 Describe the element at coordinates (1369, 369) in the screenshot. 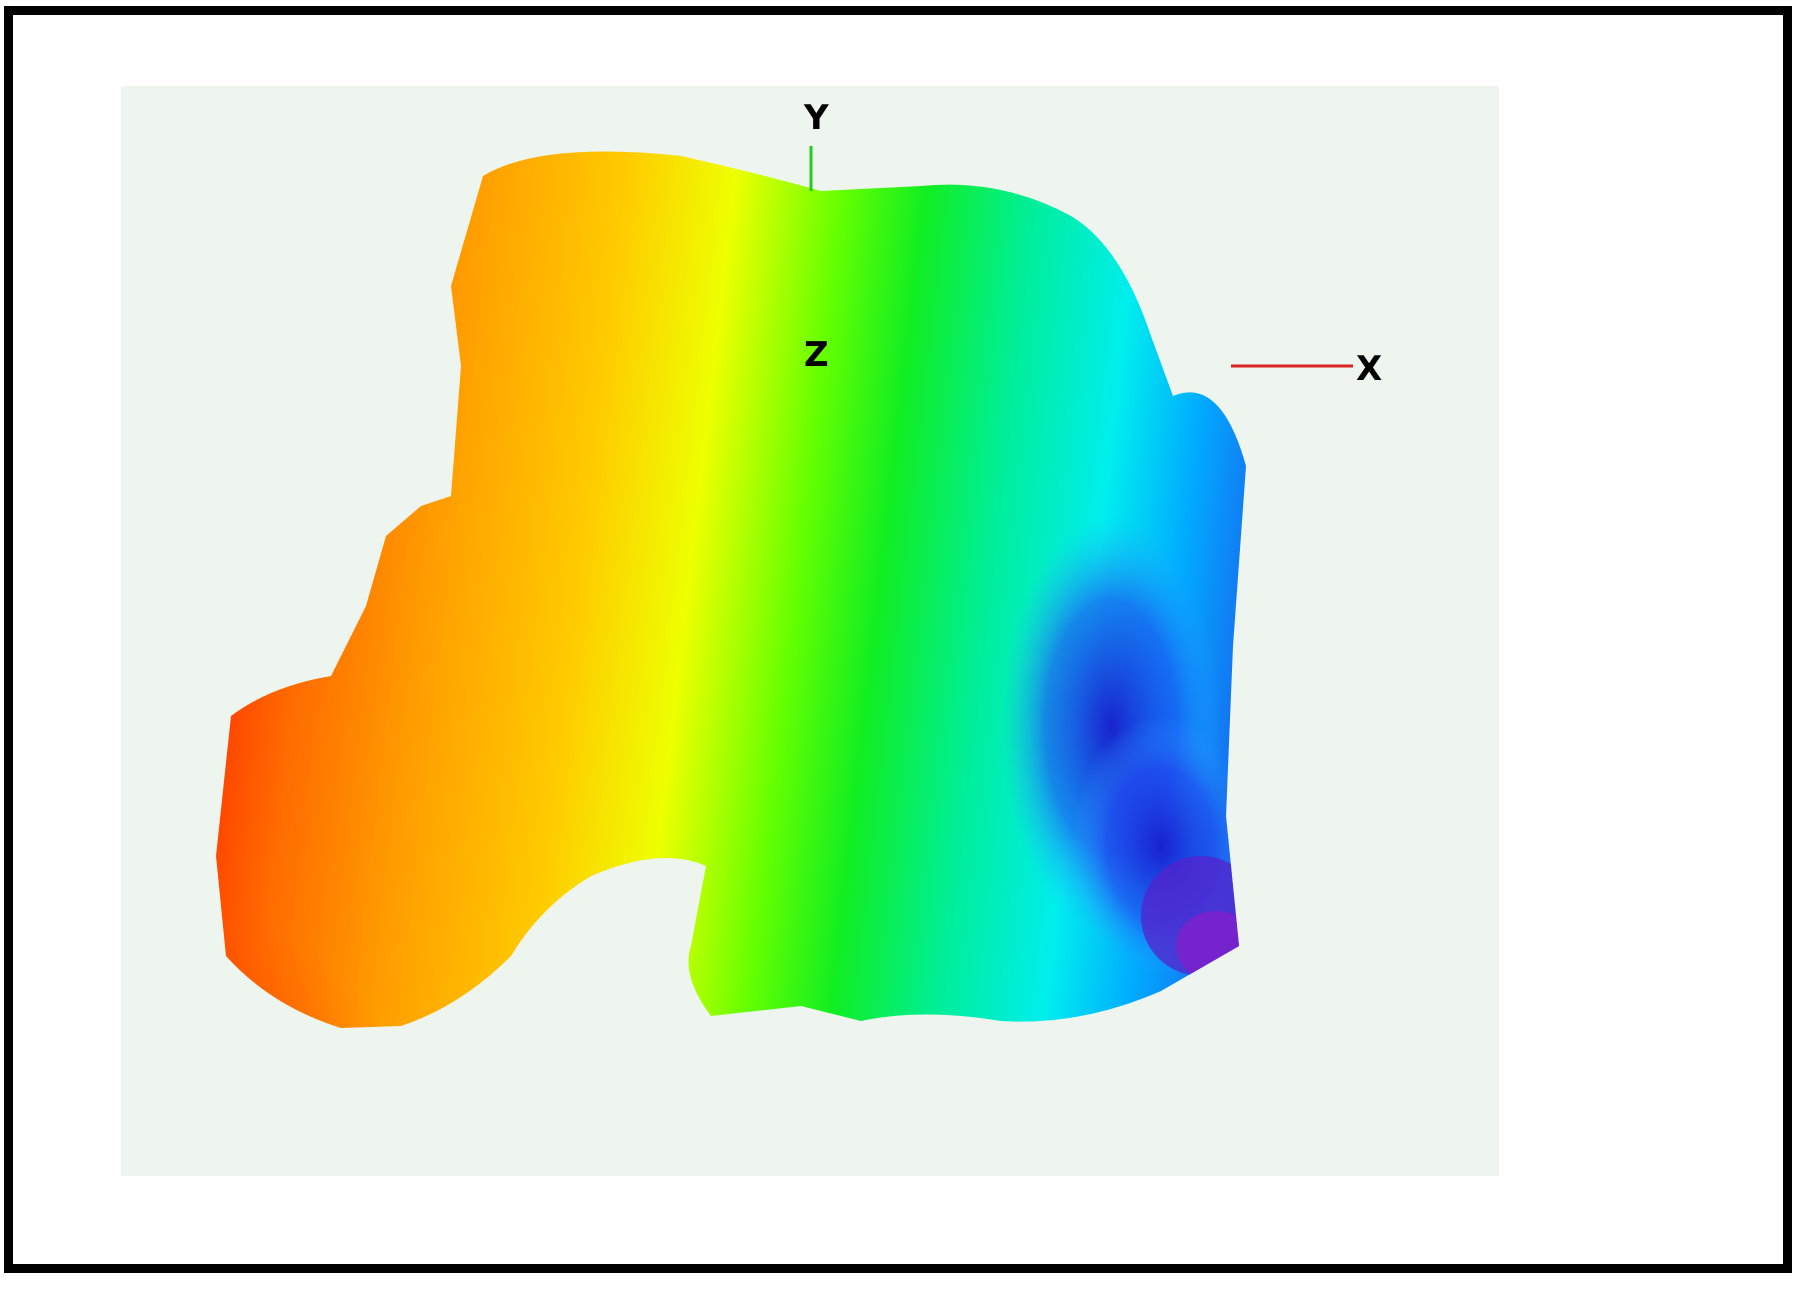

I see `x-axis-label: X` at that location.